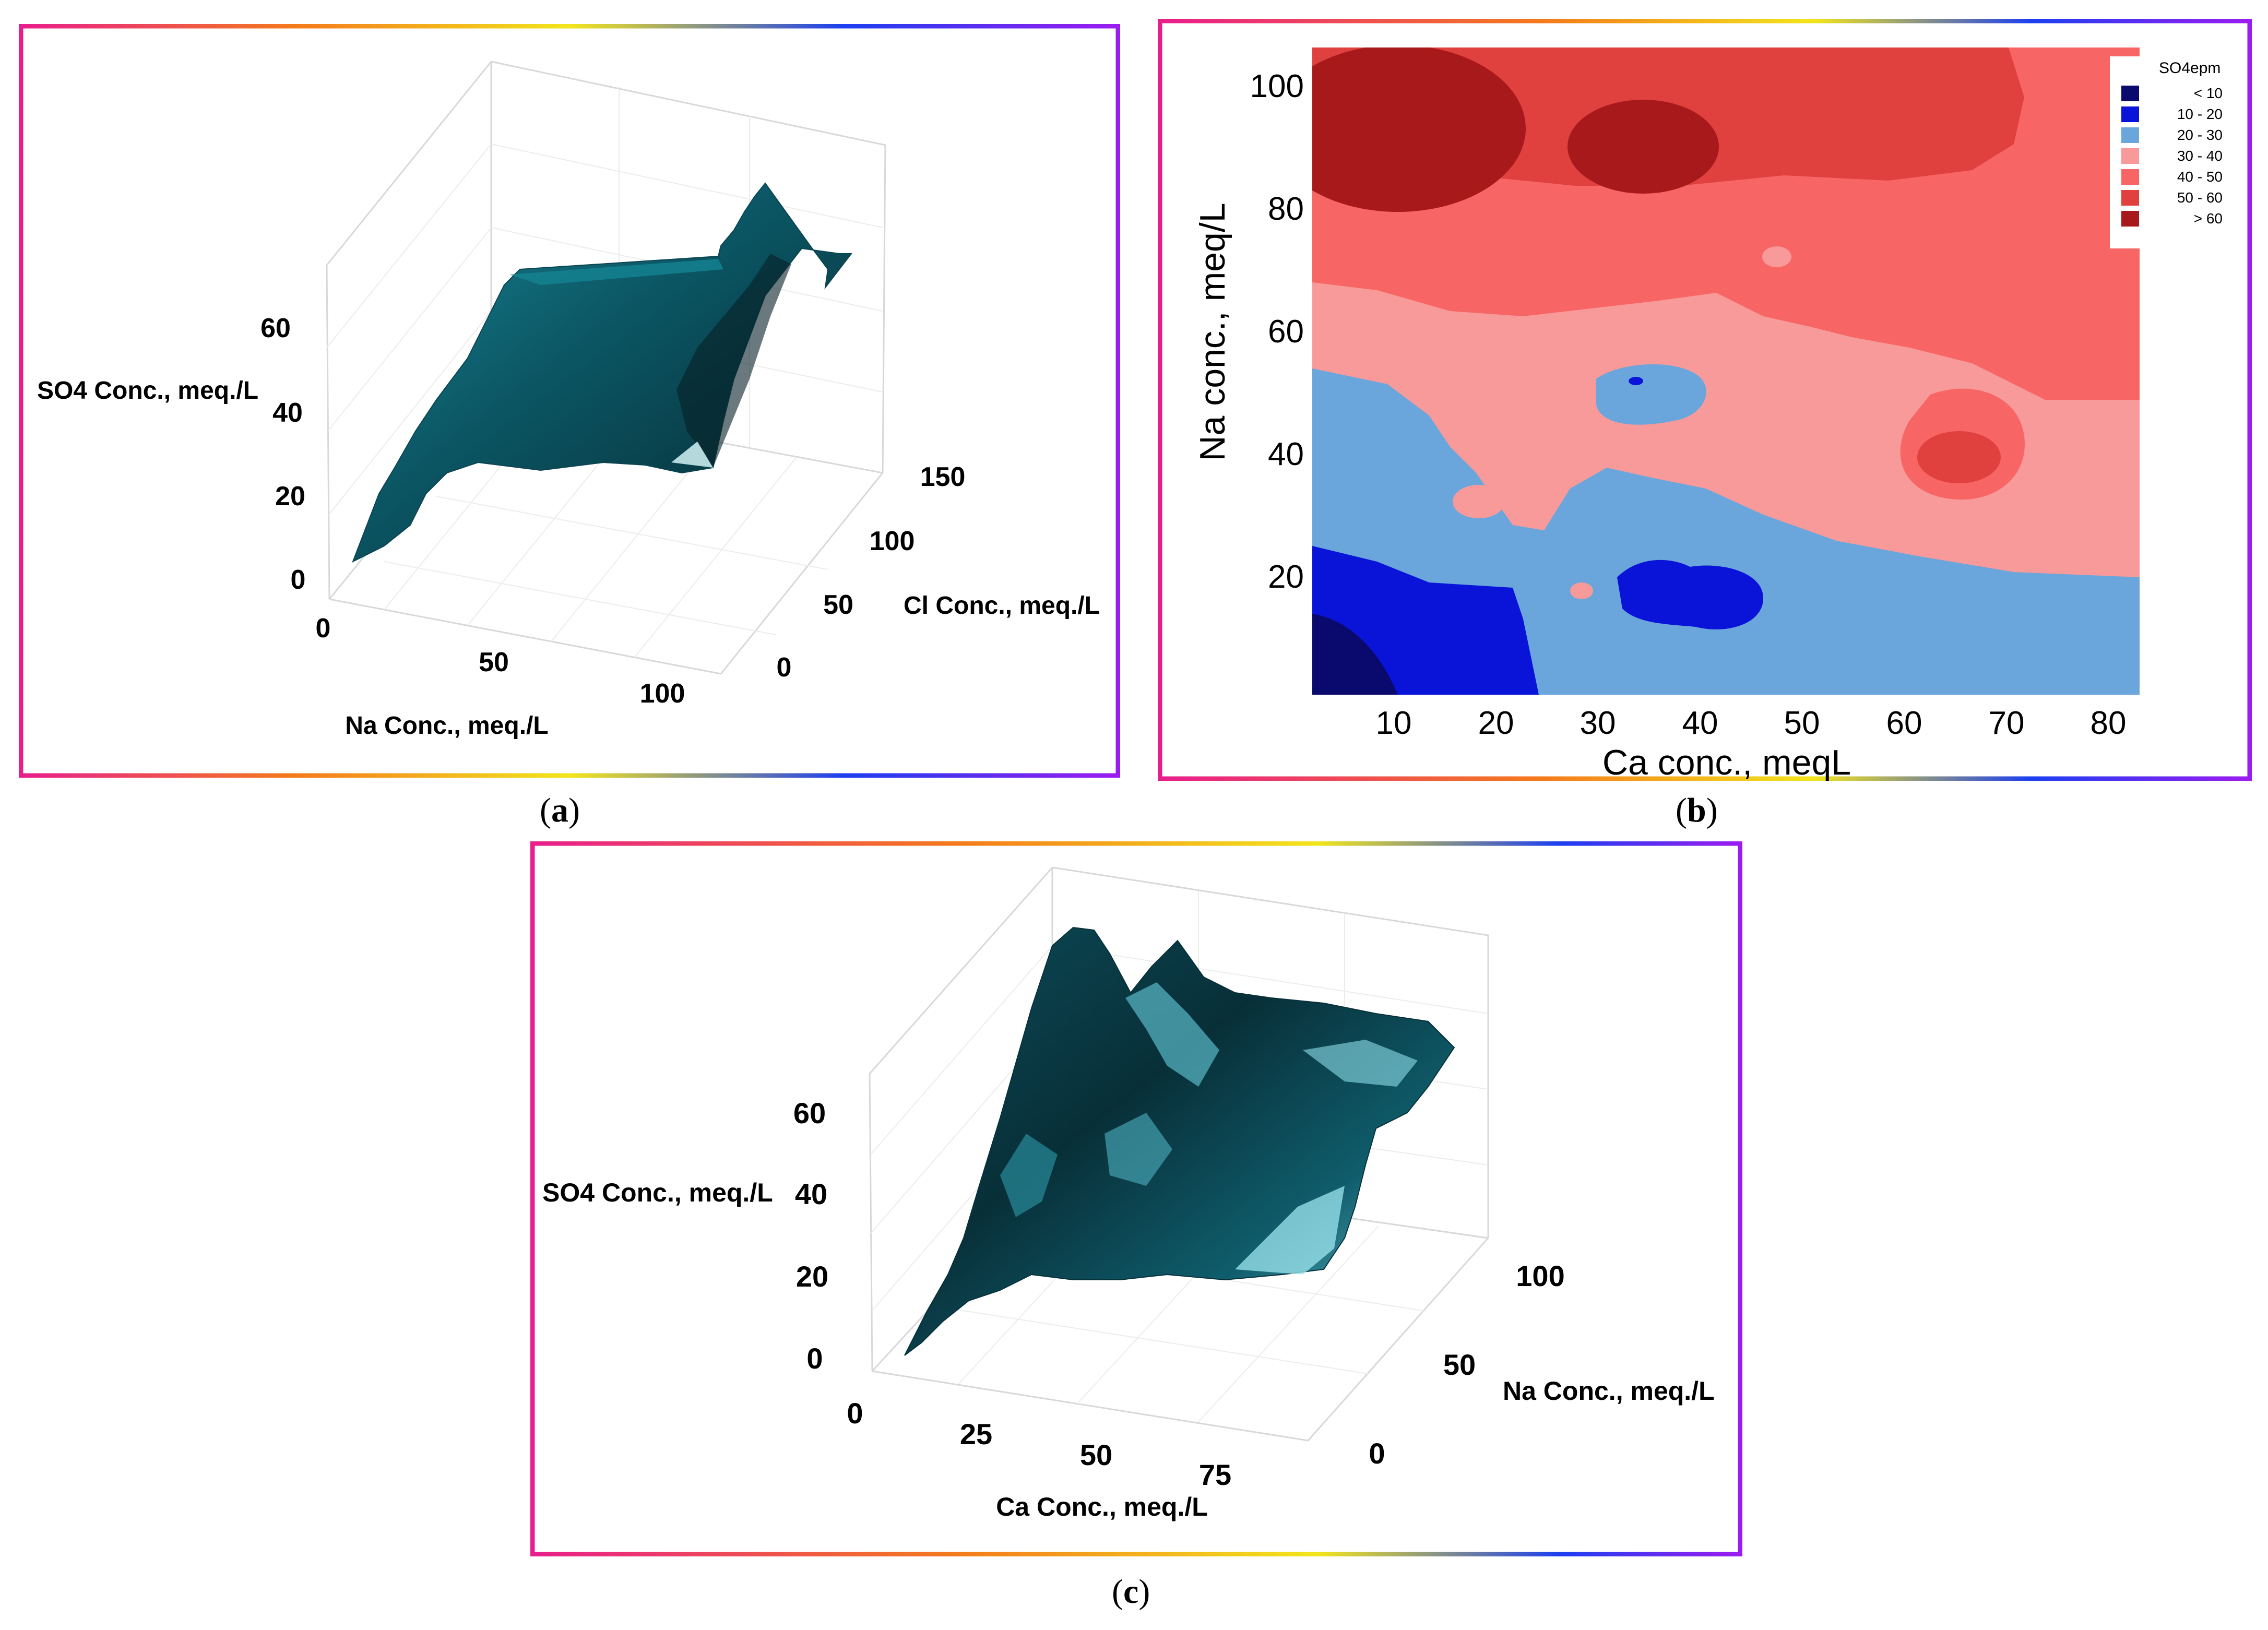 Image resolution: width=2268 pixels, height=1630 pixels. I want to click on surface-c, so click(1179, 1141).